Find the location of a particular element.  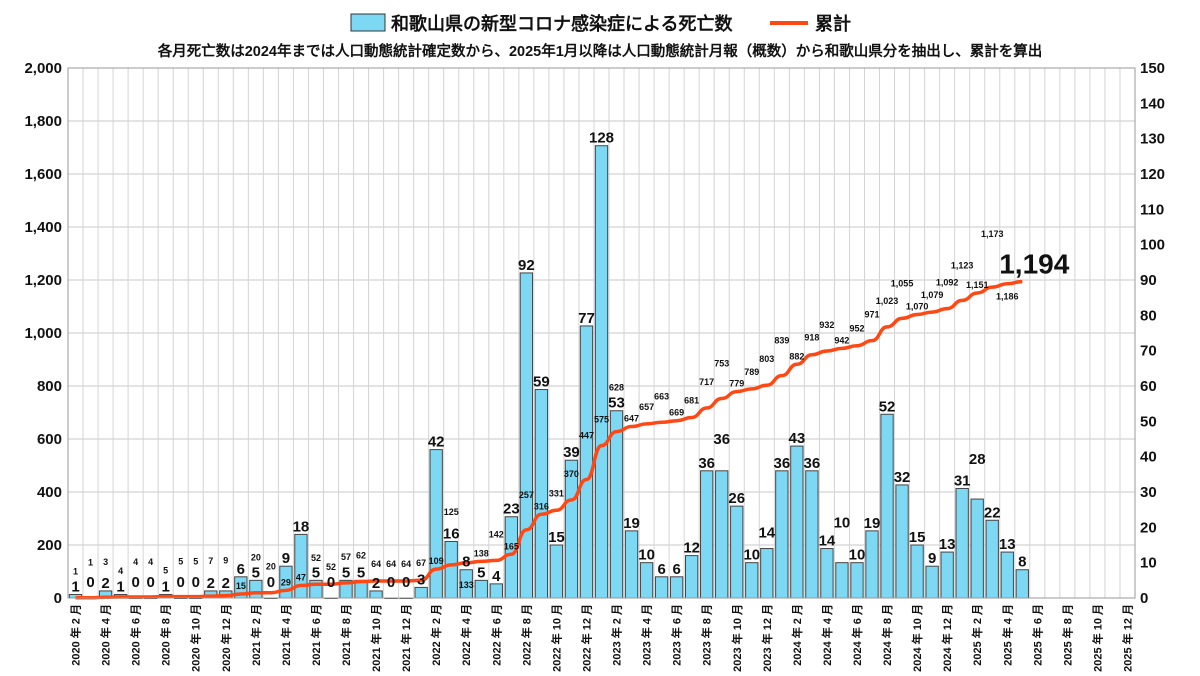

cumulative-value-label: 717 is located at coordinates (706, 382).